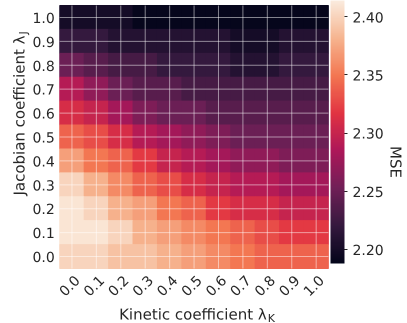 Image resolution: width=407 pixels, height=323 pixels. What do you see at coordinates (368, 192) in the screenshot?
I see `color-bar-label: 2.25` at bounding box center [368, 192].